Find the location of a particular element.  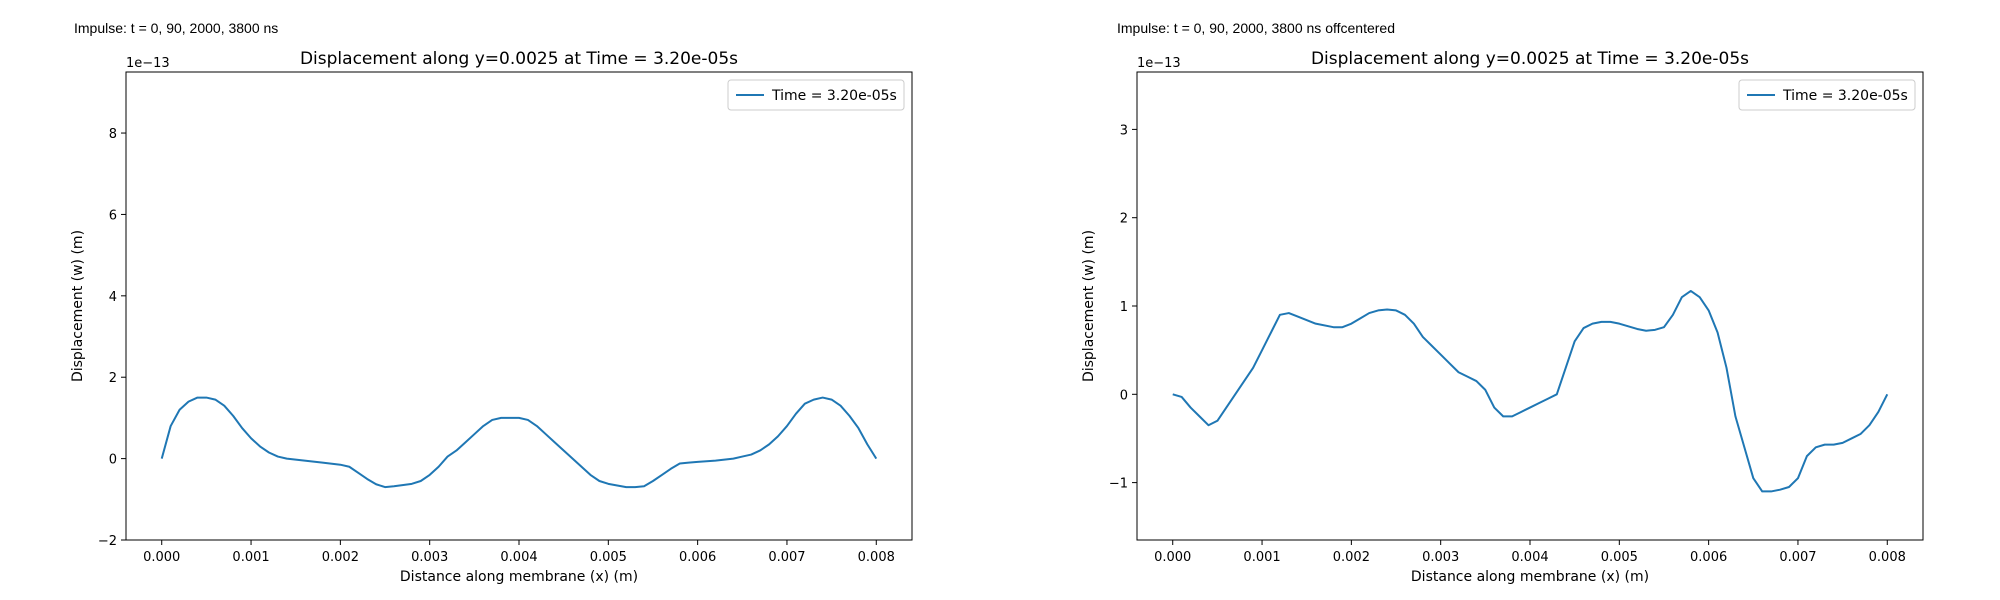

chart-2-y-offset-label: 1e−13 is located at coordinates (1159, 63).